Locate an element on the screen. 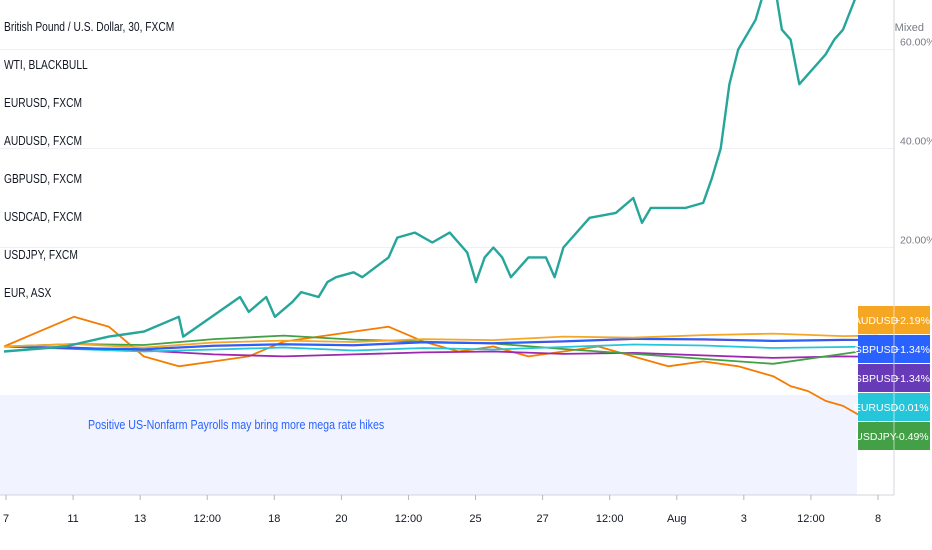  price-axis: 20.00% 40.00% 60.00% is located at coordinates (916, 142).